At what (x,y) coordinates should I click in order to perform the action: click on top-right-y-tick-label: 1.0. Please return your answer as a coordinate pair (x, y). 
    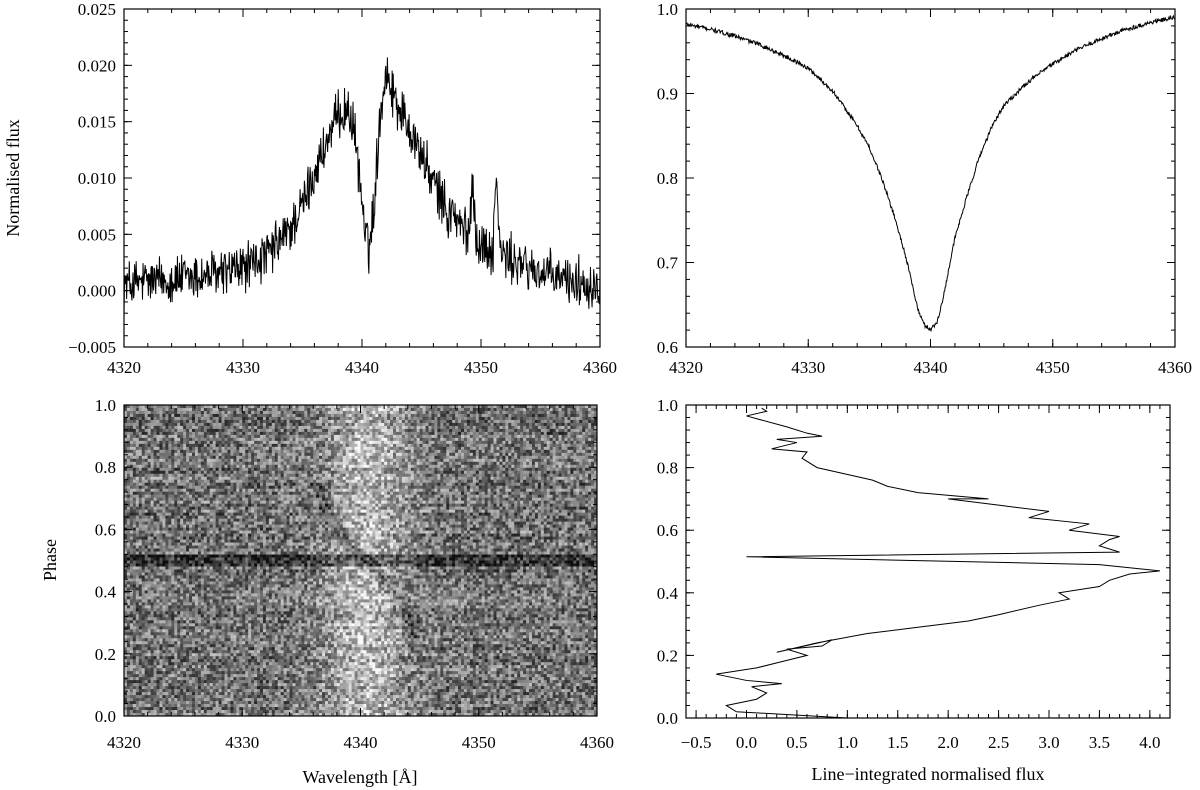
    Looking at the image, I should click on (667, 9).